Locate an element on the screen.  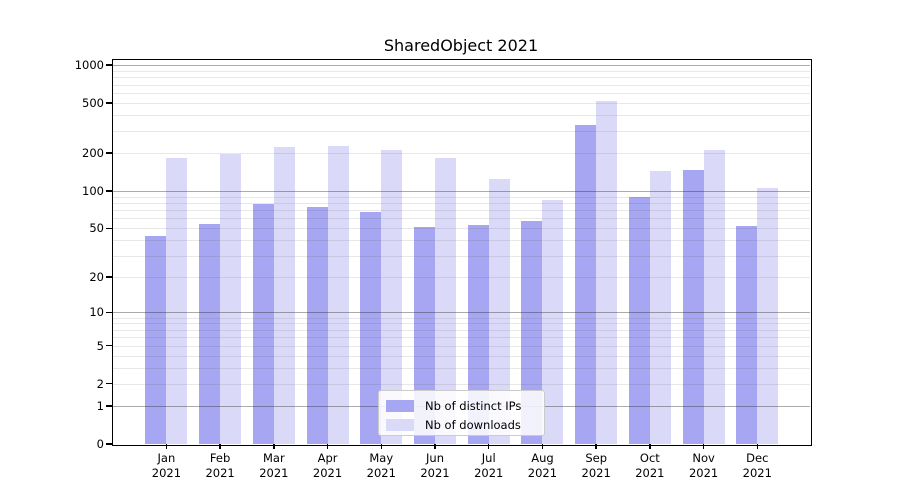
y-tick-label: 50 is located at coordinates (96, 228).